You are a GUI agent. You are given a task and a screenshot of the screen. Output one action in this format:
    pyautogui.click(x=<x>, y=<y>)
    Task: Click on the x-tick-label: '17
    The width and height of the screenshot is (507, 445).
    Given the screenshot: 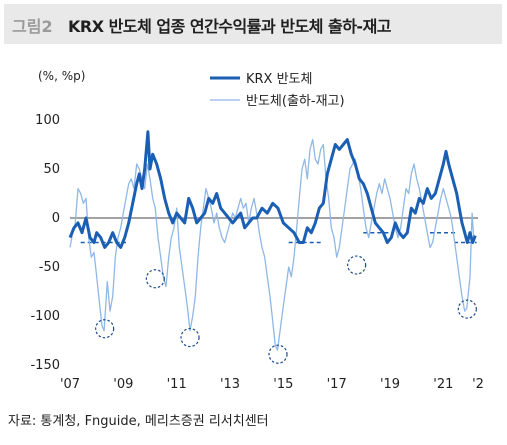 What is the action you would take?
    pyautogui.click(x=337, y=384)
    